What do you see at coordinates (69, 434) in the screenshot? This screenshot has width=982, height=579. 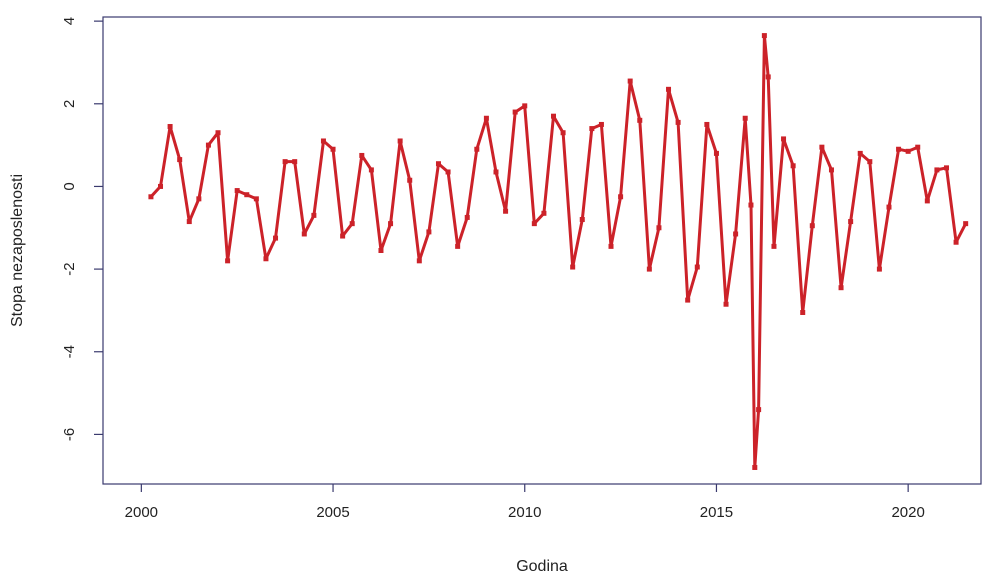 I see `y-tick-label: -6` at bounding box center [69, 434].